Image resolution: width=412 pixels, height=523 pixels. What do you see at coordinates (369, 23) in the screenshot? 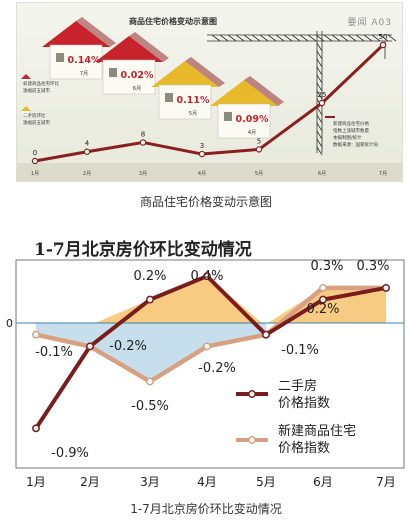
I see `section-tag: 要闻 A03` at bounding box center [369, 23].